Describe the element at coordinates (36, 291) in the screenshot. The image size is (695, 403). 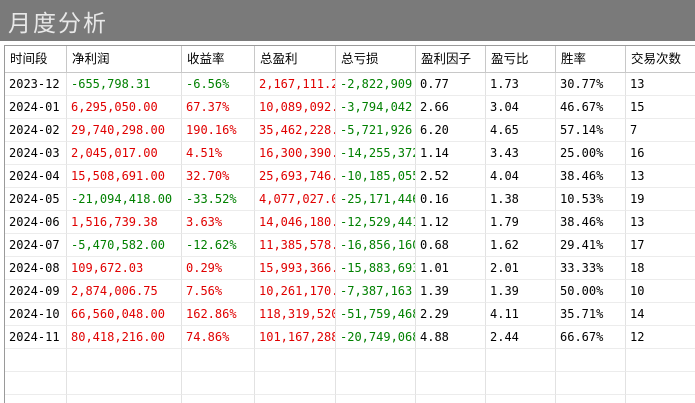
I see `cell-period: 2024-09` at that location.